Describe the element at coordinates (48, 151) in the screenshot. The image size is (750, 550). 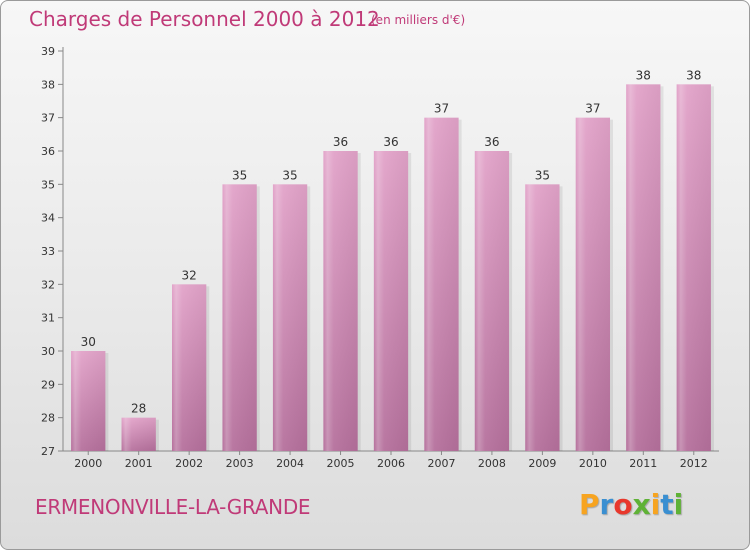
I see `y-tick-label: 36` at that location.